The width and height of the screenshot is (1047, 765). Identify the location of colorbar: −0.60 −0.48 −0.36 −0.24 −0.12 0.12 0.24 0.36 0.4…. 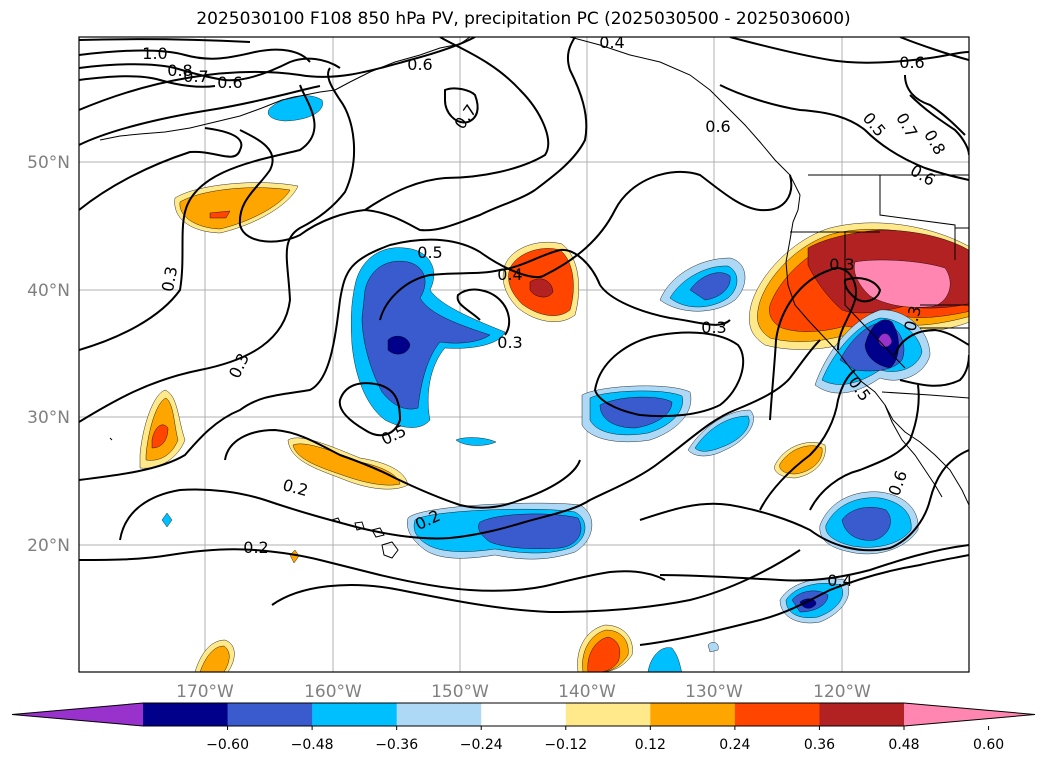
(523, 727).